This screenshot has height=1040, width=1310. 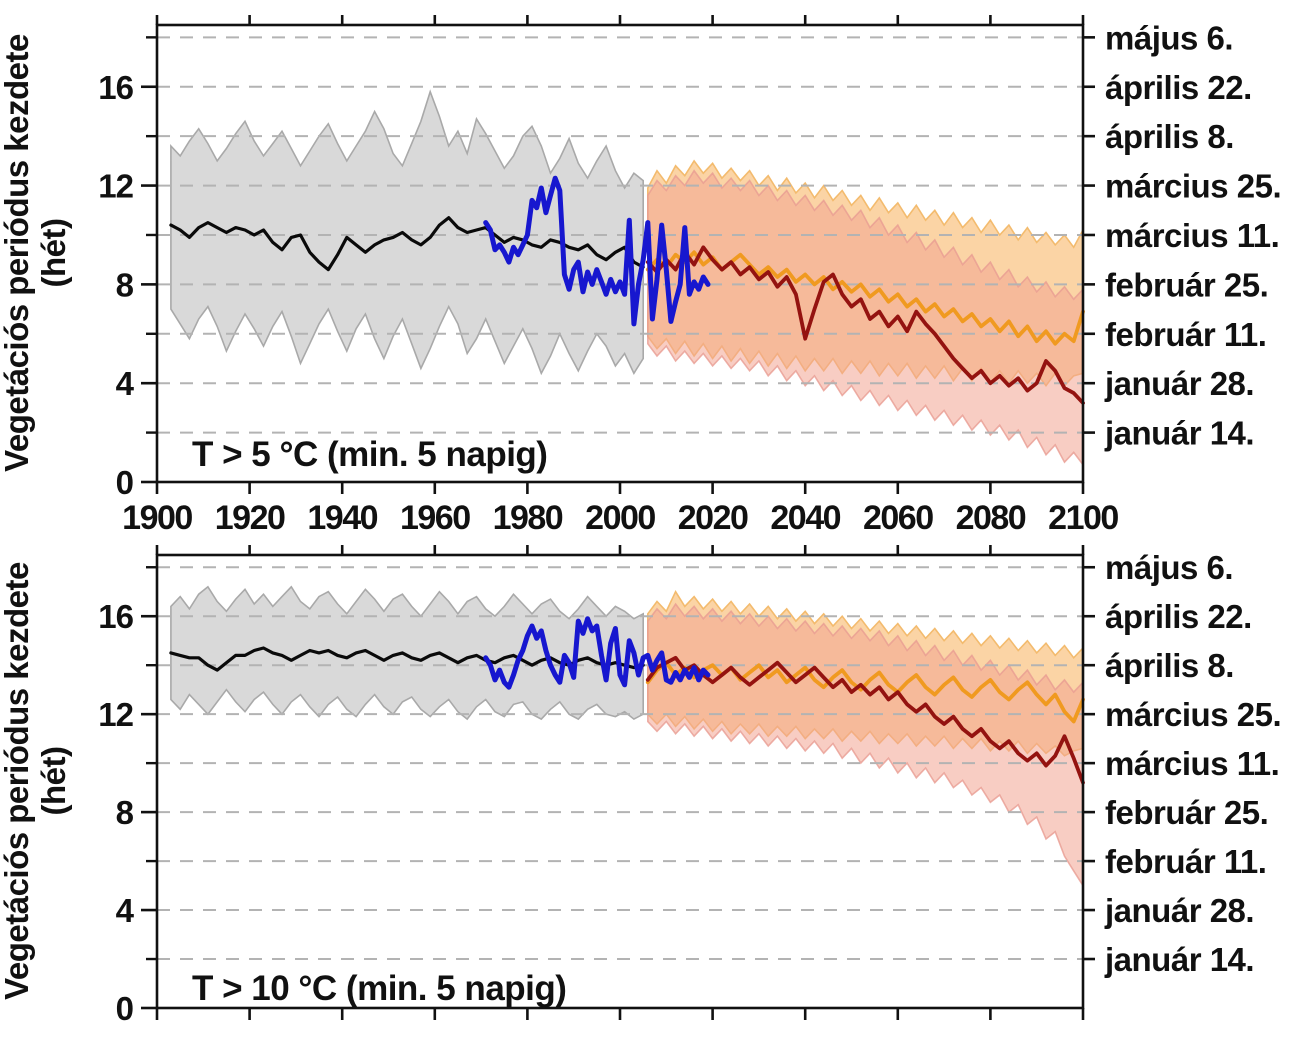 I want to click on x-tick-label: 2000, so click(x=620, y=518).